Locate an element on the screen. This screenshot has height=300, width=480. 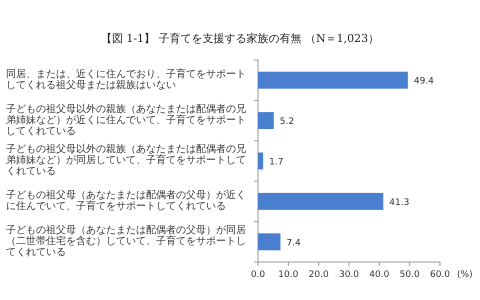
x-tick-label: 20.0 is located at coordinates (318, 275).